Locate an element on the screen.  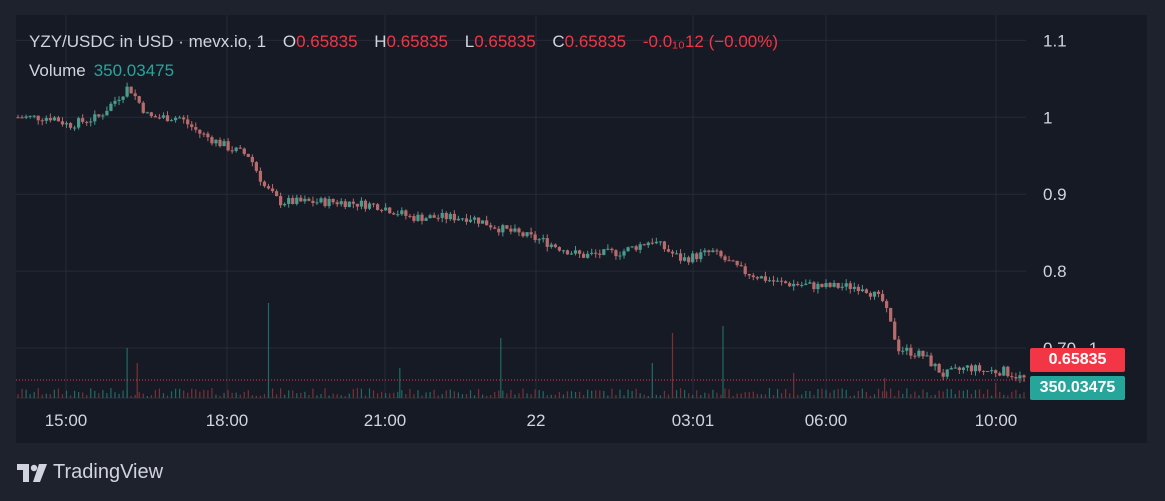
symbol-title: YZY/USDC in USD · mevx.io, 1 is located at coordinates (148, 41).